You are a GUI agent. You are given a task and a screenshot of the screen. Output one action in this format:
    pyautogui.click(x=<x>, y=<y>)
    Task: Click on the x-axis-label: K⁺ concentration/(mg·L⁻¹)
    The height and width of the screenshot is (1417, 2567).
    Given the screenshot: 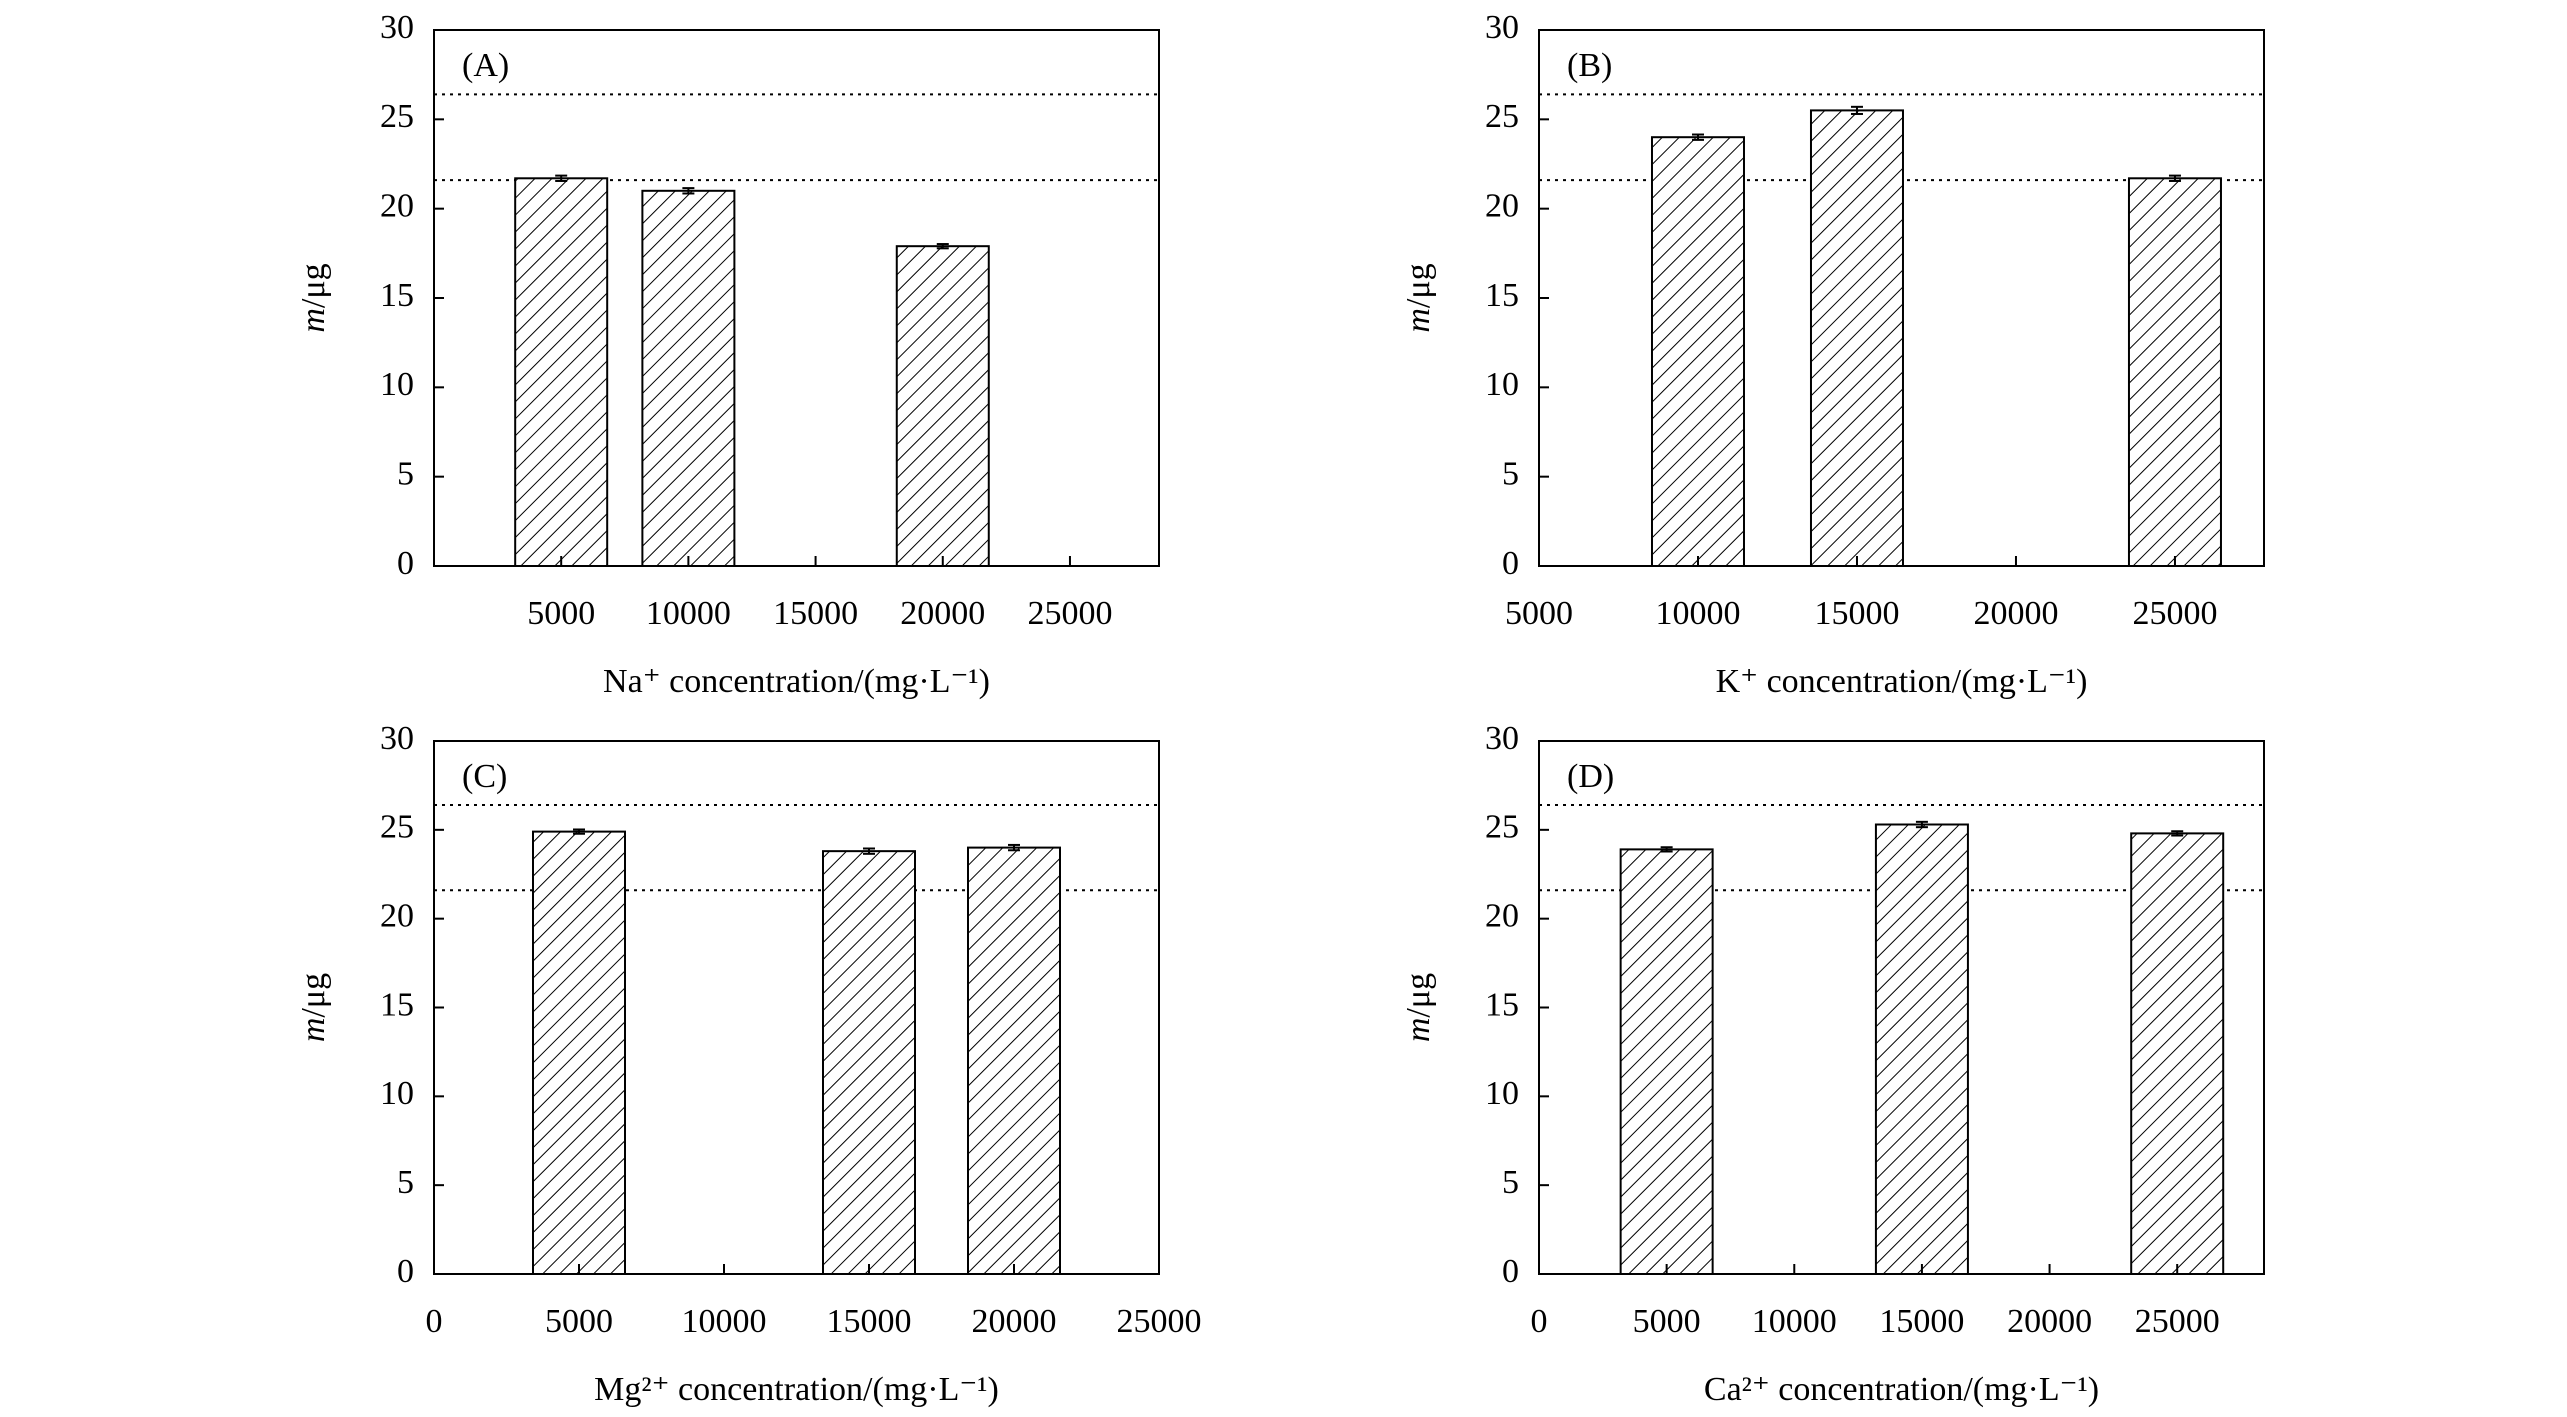 What is the action you would take?
    pyautogui.click(x=1902, y=681)
    